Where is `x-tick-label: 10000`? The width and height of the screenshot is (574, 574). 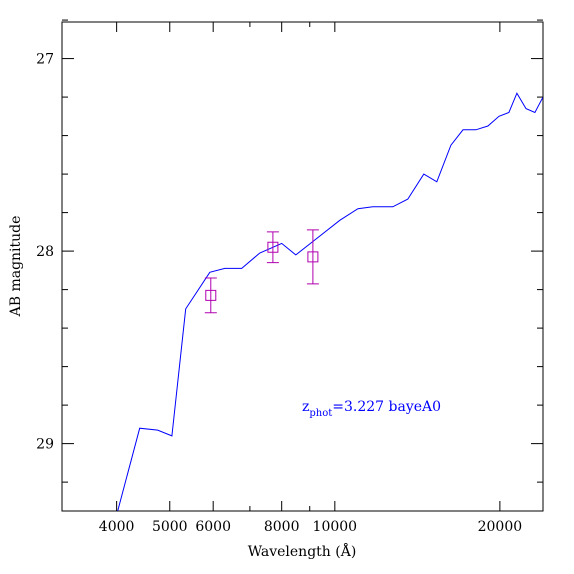 x-tick-label: 10000 is located at coordinates (335, 527).